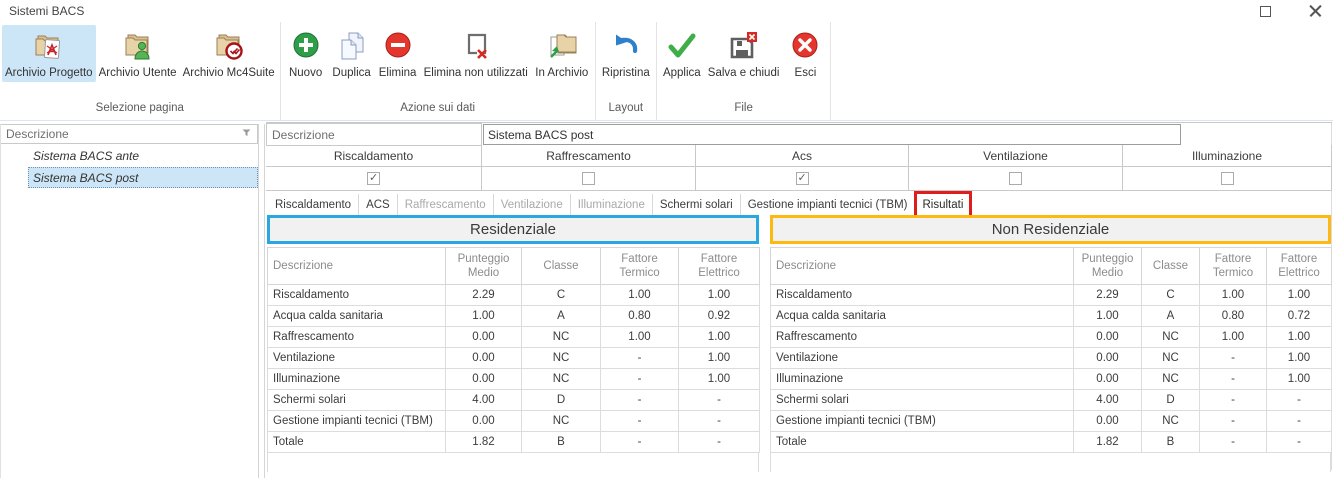 The image size is (1333, 484). What do you see at coordinates (306, 46) in the screenshot?
I see `plus-circle-icon` at bounding box center [306, 46].